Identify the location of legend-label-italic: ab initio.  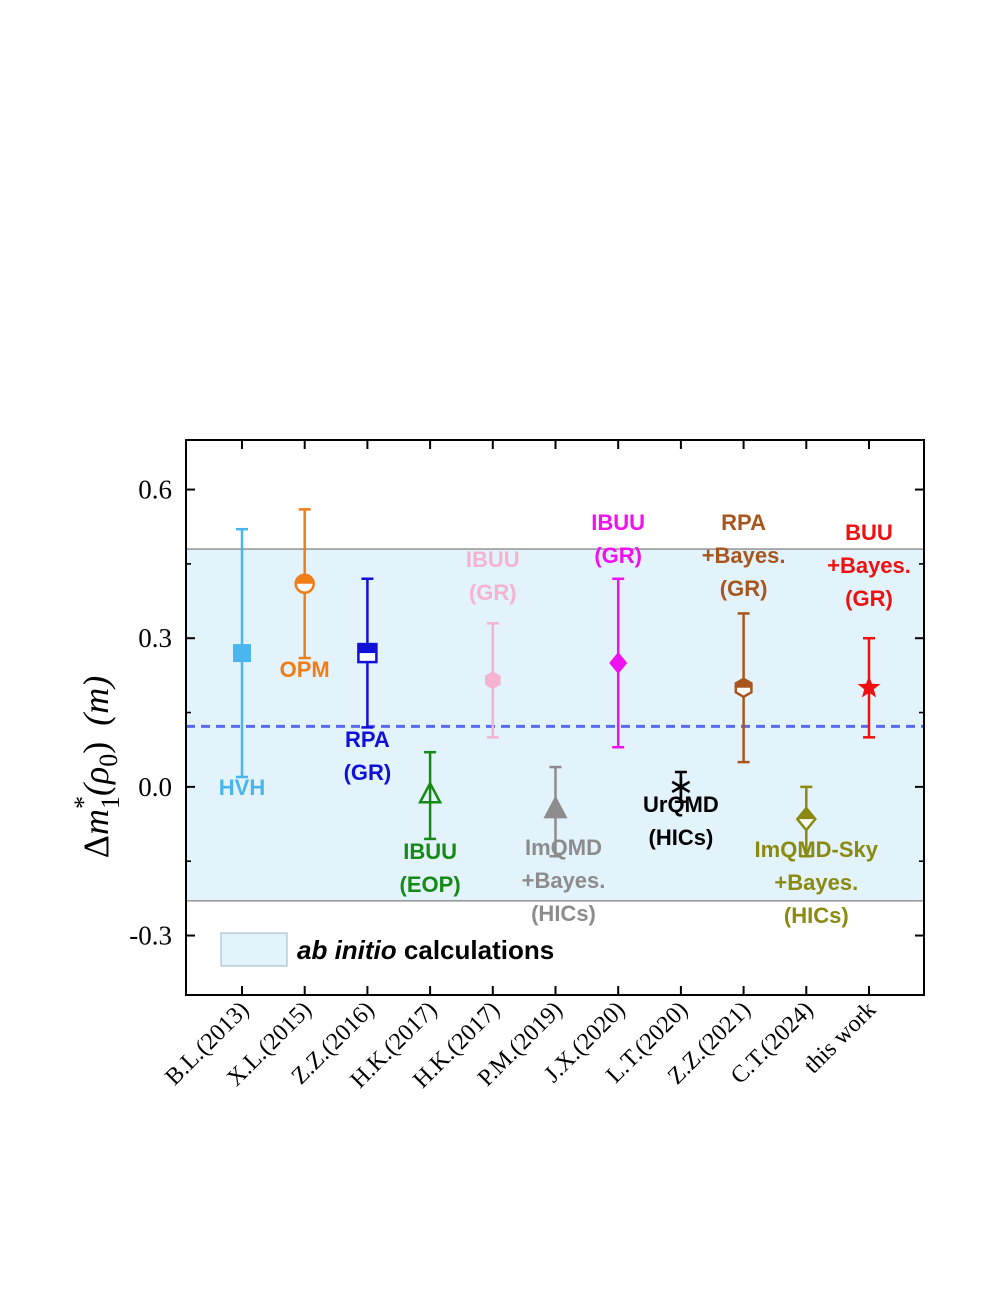
(347, 950).